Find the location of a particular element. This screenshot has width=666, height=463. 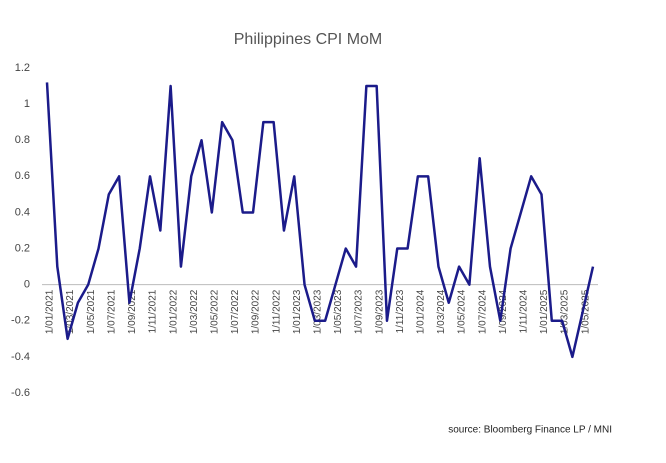

x-tick-label: 1/03/2022 is located at coordinates (194, 311).